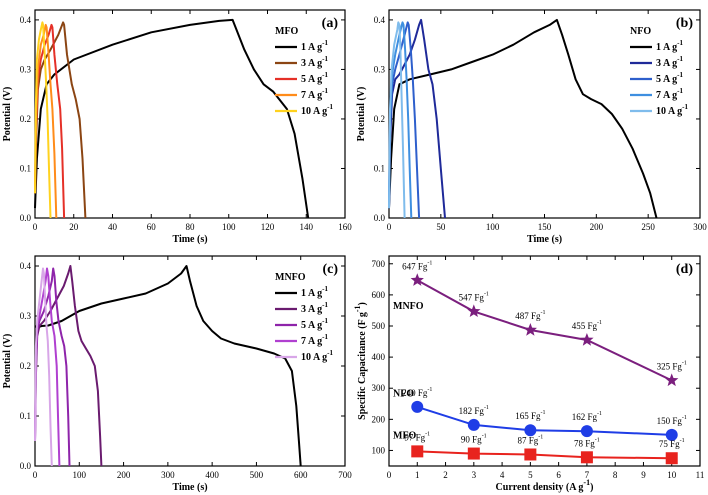 The image size is (708, 495). I want to click on x-tick-label: 4, so click(502, 475).